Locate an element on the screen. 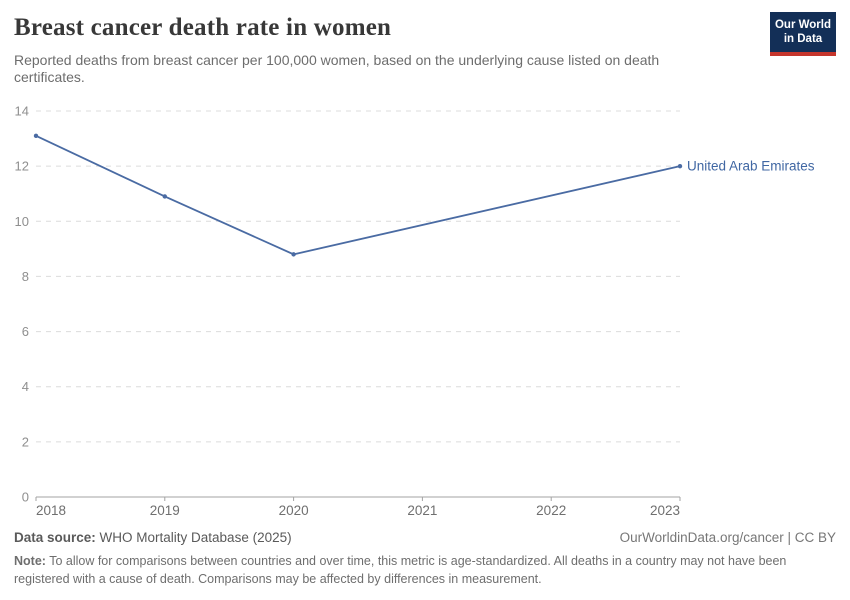 The width and height of the screenshot is (850, 600). series-label-united-arab-emirates: United Arab Emirates is located at coordinates (751, 166).